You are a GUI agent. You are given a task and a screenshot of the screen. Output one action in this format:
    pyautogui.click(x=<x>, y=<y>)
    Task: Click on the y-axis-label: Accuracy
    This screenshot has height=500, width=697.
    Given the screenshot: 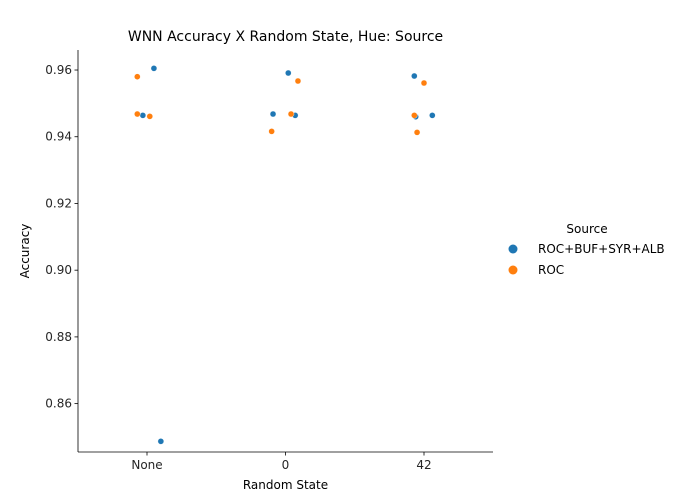 What is the action you would take?
    pyautogui.click(x=25, y=251)
    